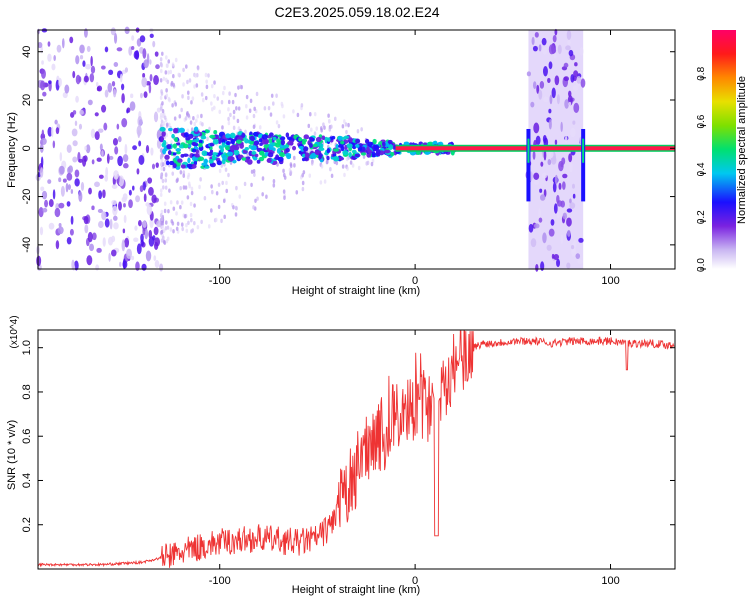 This screenshot has height=600, width=750. Describe the element at coordinates (27, 524) in the screenshot. I see `y-tick-label: 0.2` at that location.